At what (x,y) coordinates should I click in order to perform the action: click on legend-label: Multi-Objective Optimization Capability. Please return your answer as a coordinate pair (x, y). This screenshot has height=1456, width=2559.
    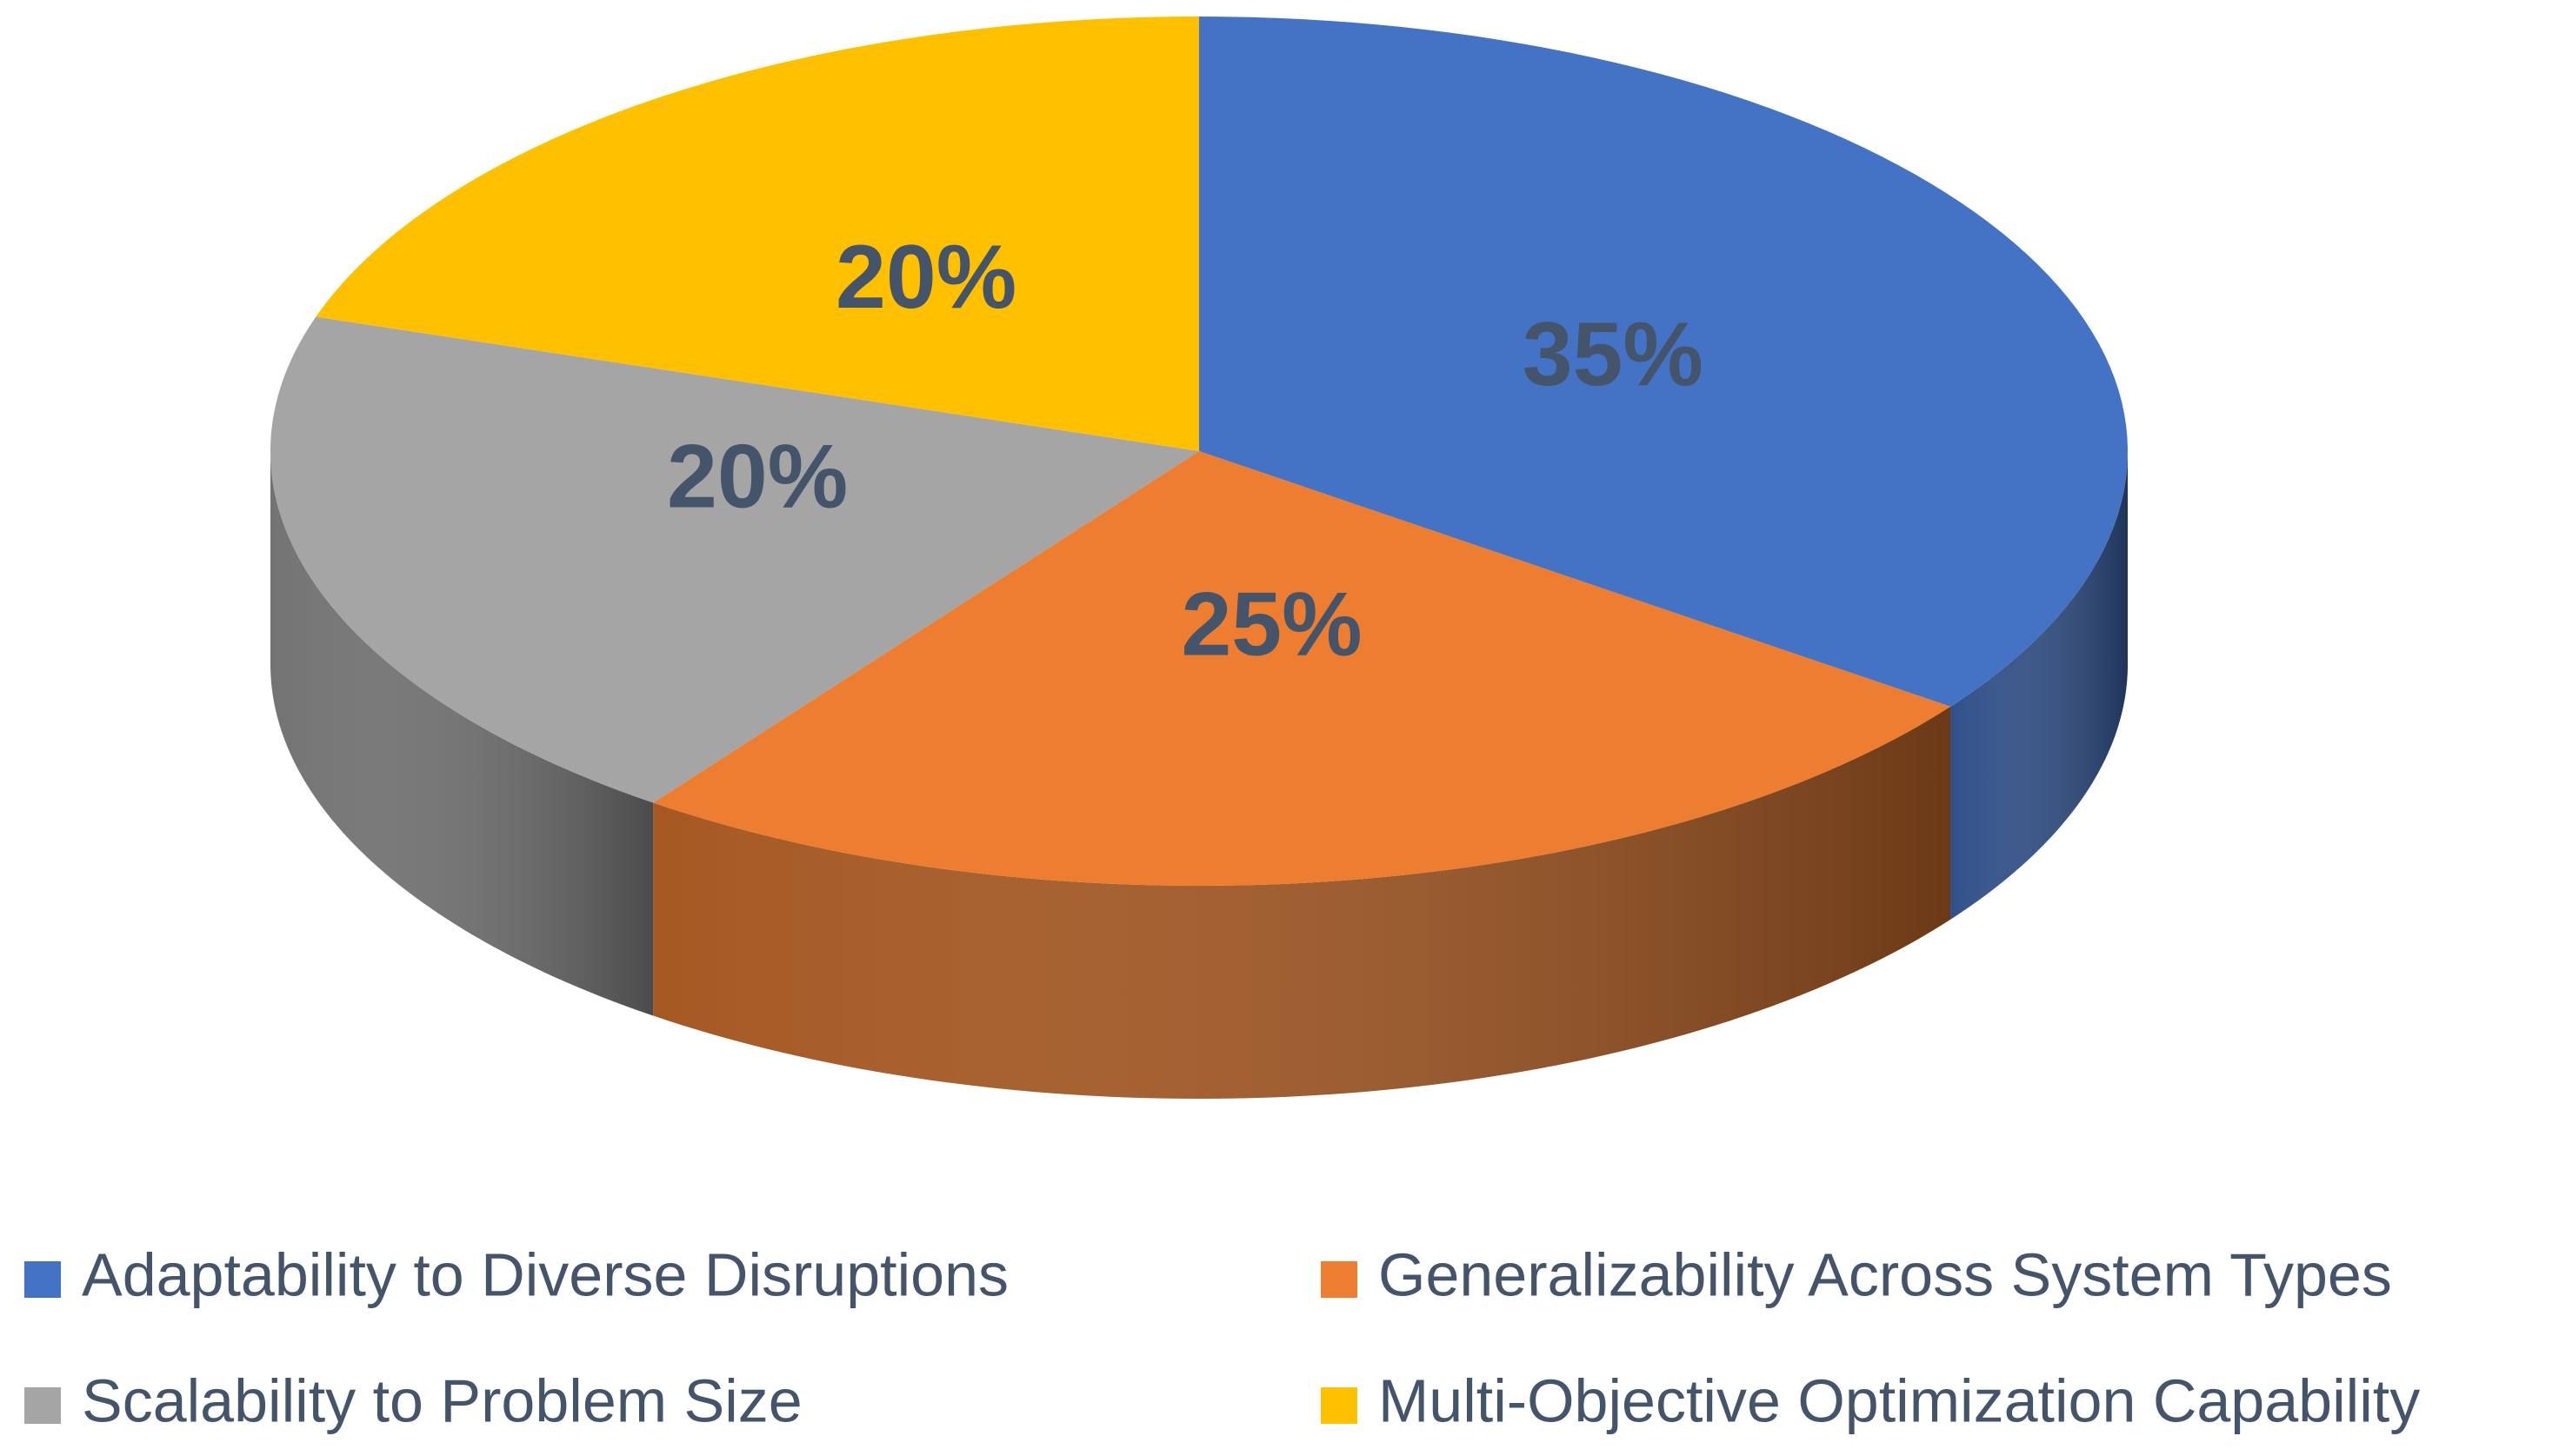
    Looking at the image, I should click on (1899, 1400).